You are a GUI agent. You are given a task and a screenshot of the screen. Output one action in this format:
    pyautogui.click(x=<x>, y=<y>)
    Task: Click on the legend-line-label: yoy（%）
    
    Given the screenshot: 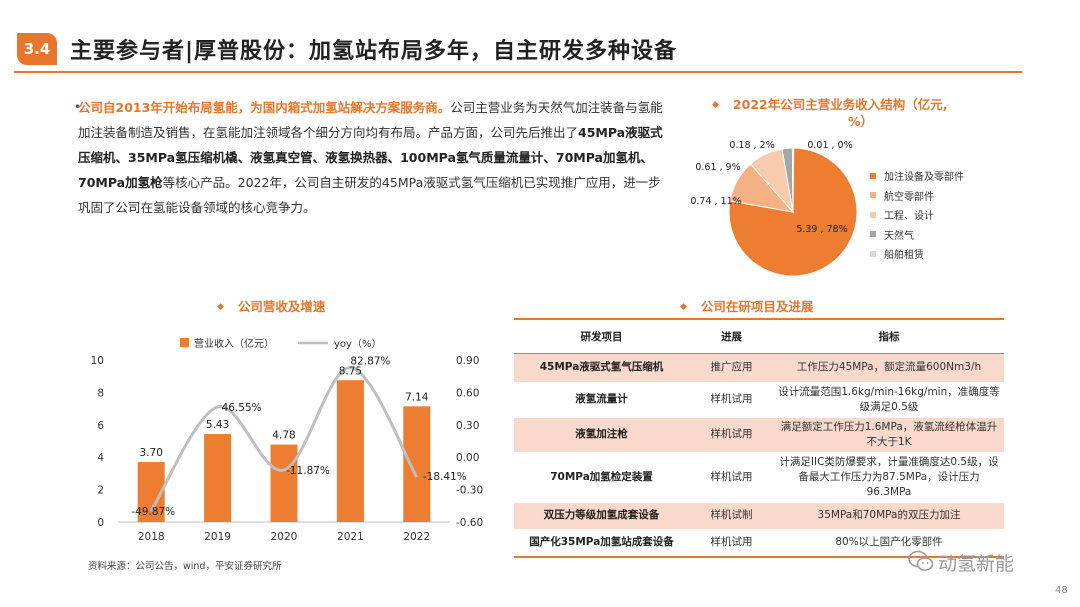 What is the action you would take?
    pyautogui.click(x=357, y=344)
    